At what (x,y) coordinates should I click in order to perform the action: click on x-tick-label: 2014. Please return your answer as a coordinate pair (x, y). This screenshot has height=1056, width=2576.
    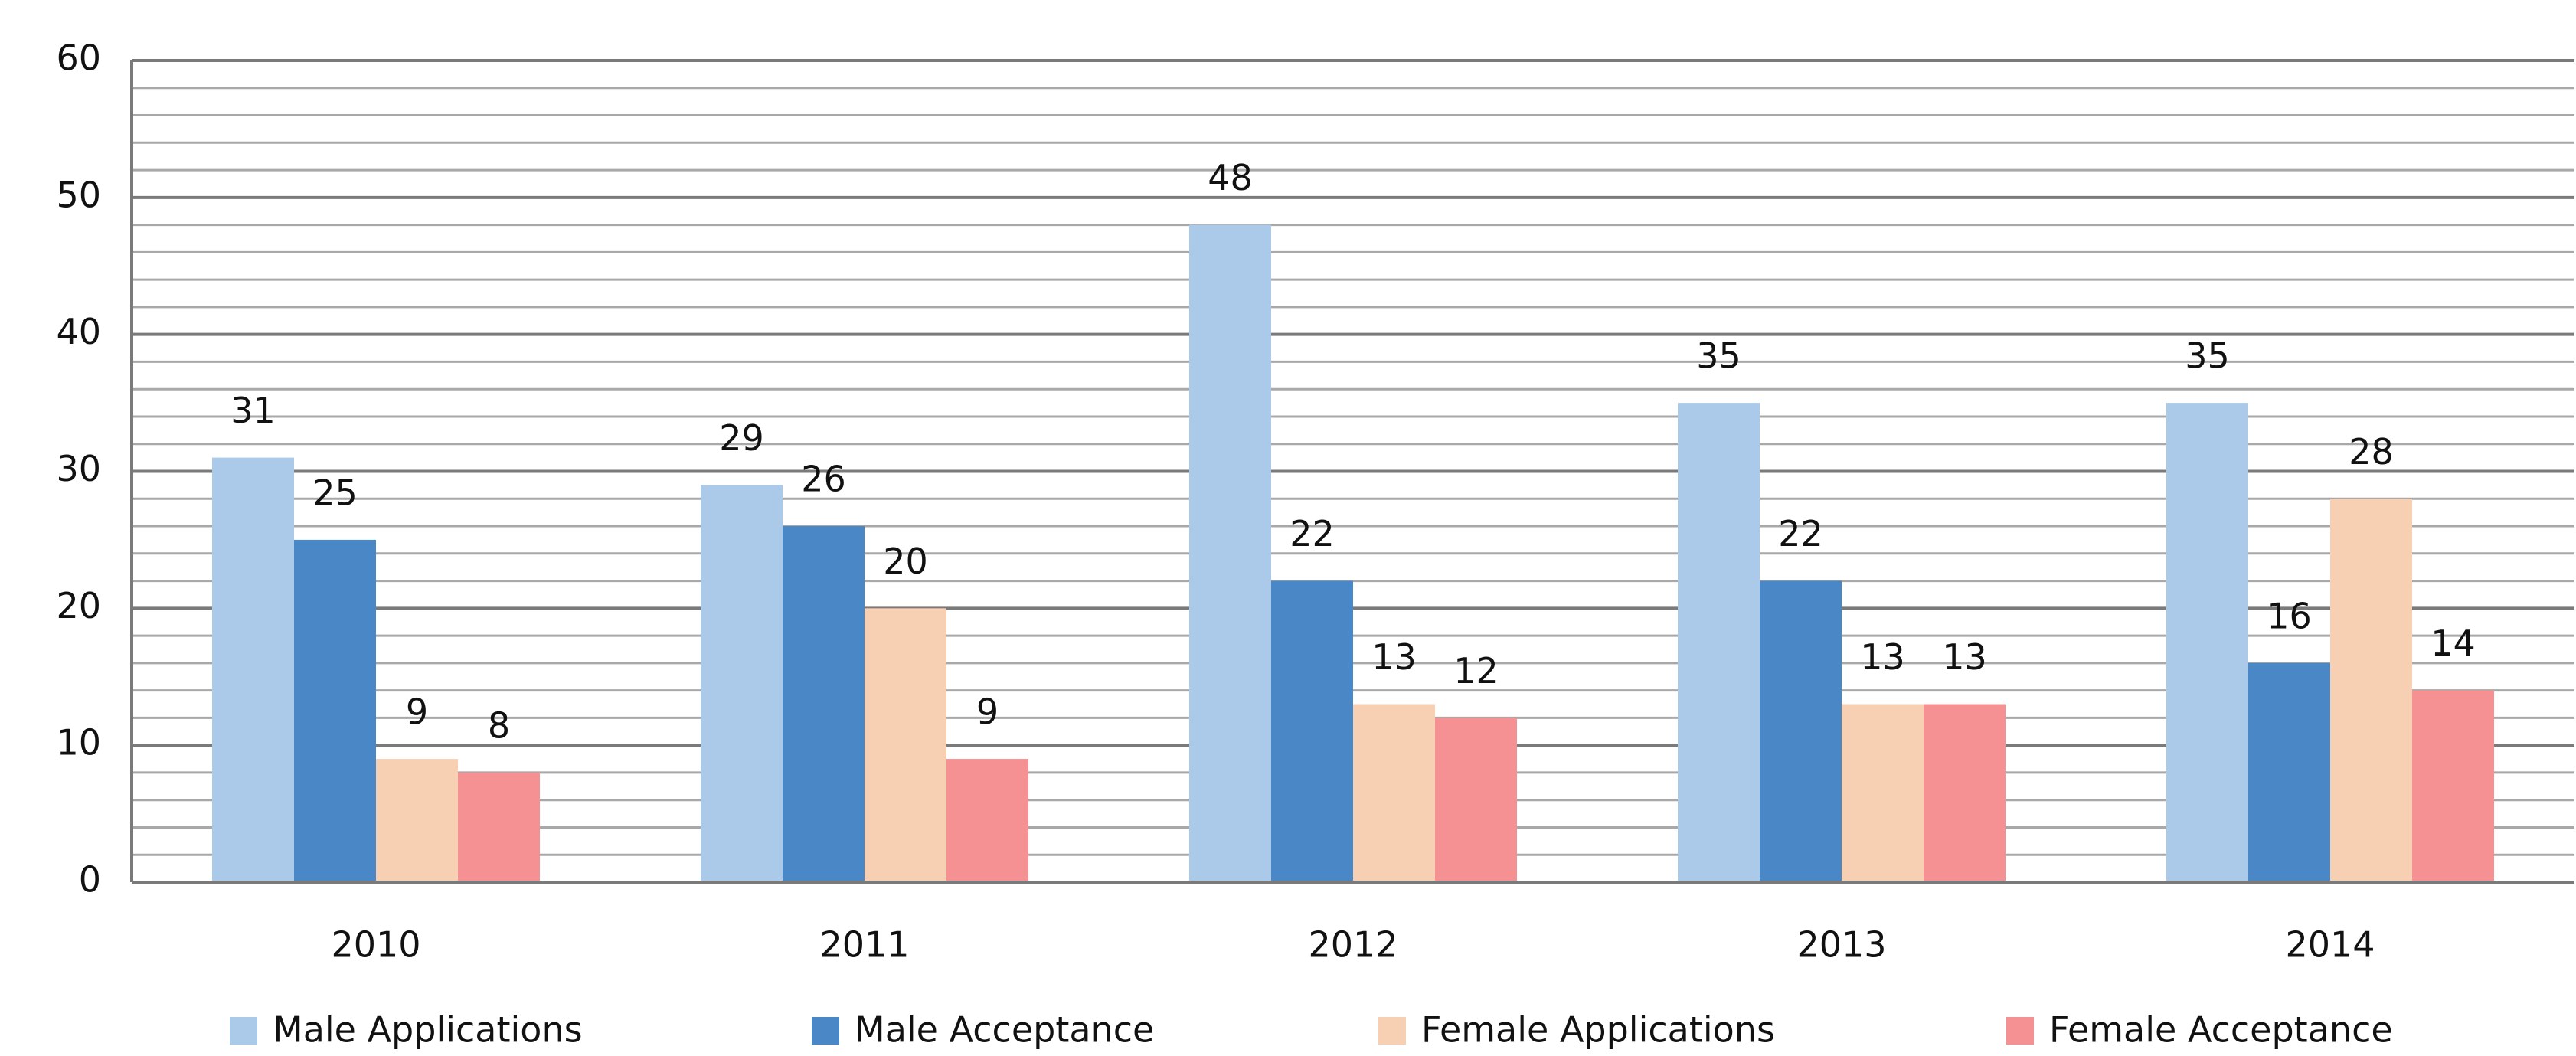
    Looking at the image, I should click on (2330, 945).